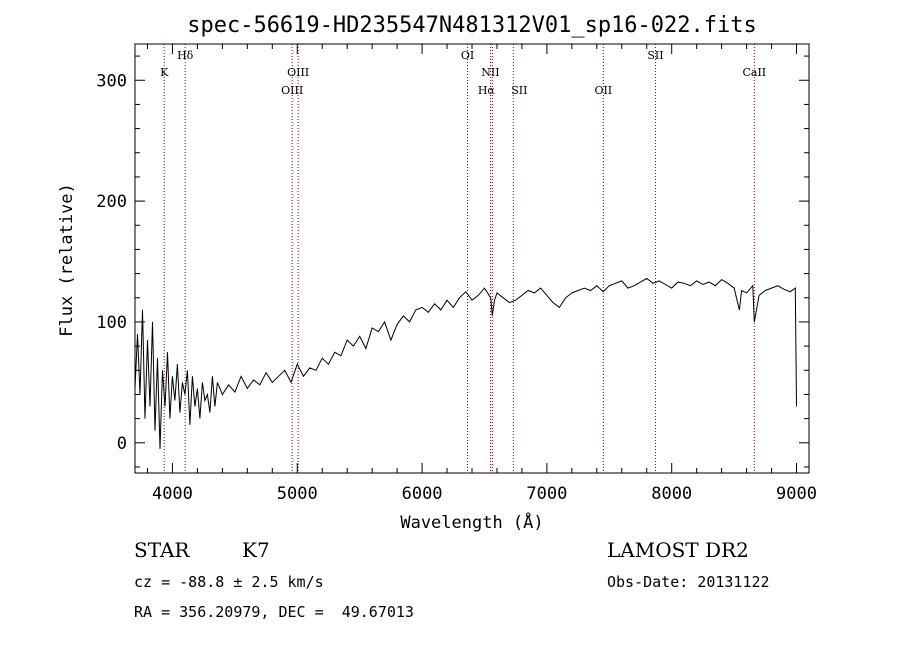  What do you see at coordinates (111, 202) in the screenshot?
I see `y-tick-label: 200` at bounding box center [111, 202].